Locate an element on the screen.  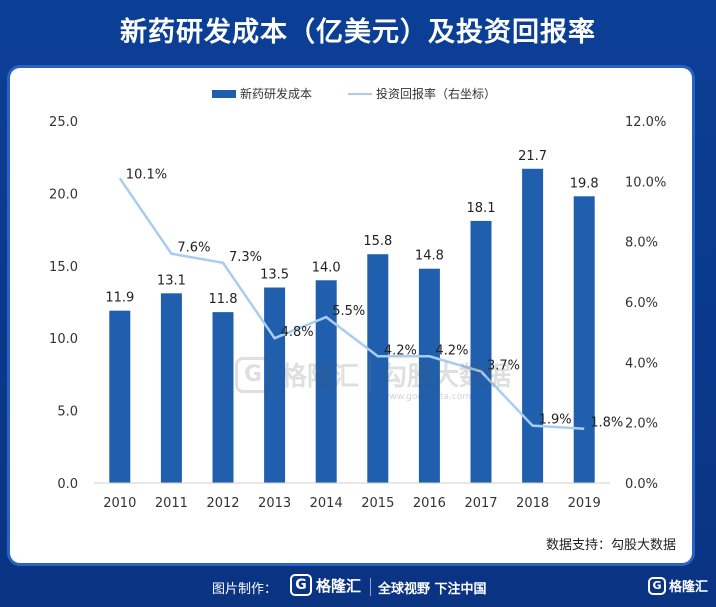
x-tick-label: 2017 is located at coordinates (480, 503).